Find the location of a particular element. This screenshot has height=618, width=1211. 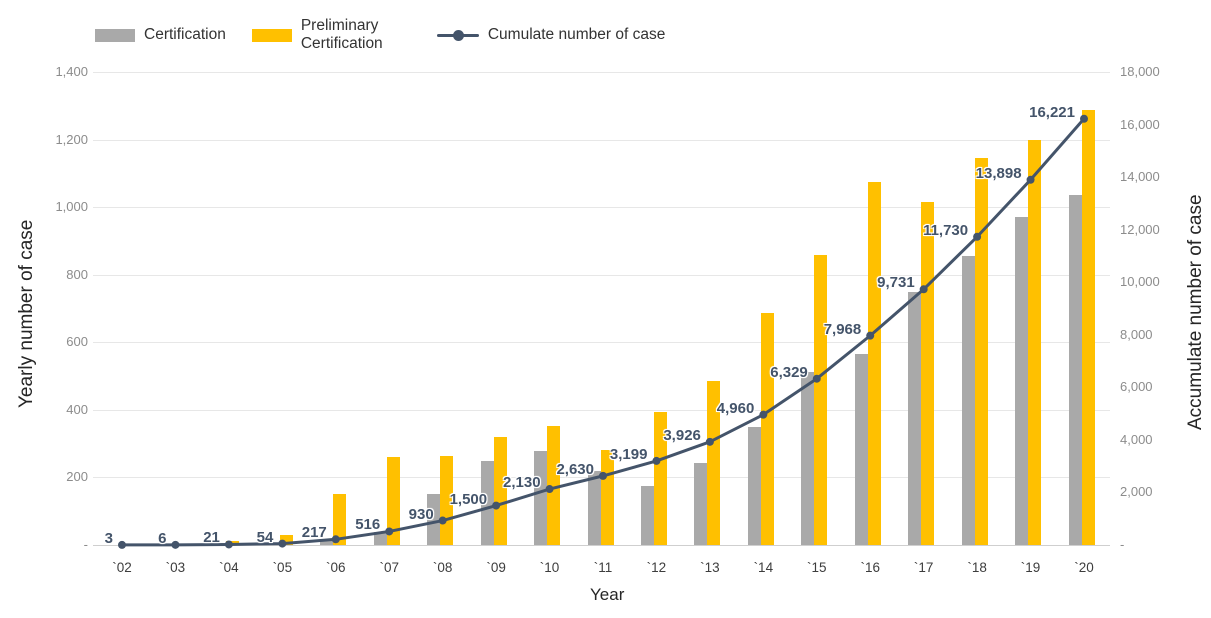

x-axis-year-label: `08 is located at coordinates (442, 567).